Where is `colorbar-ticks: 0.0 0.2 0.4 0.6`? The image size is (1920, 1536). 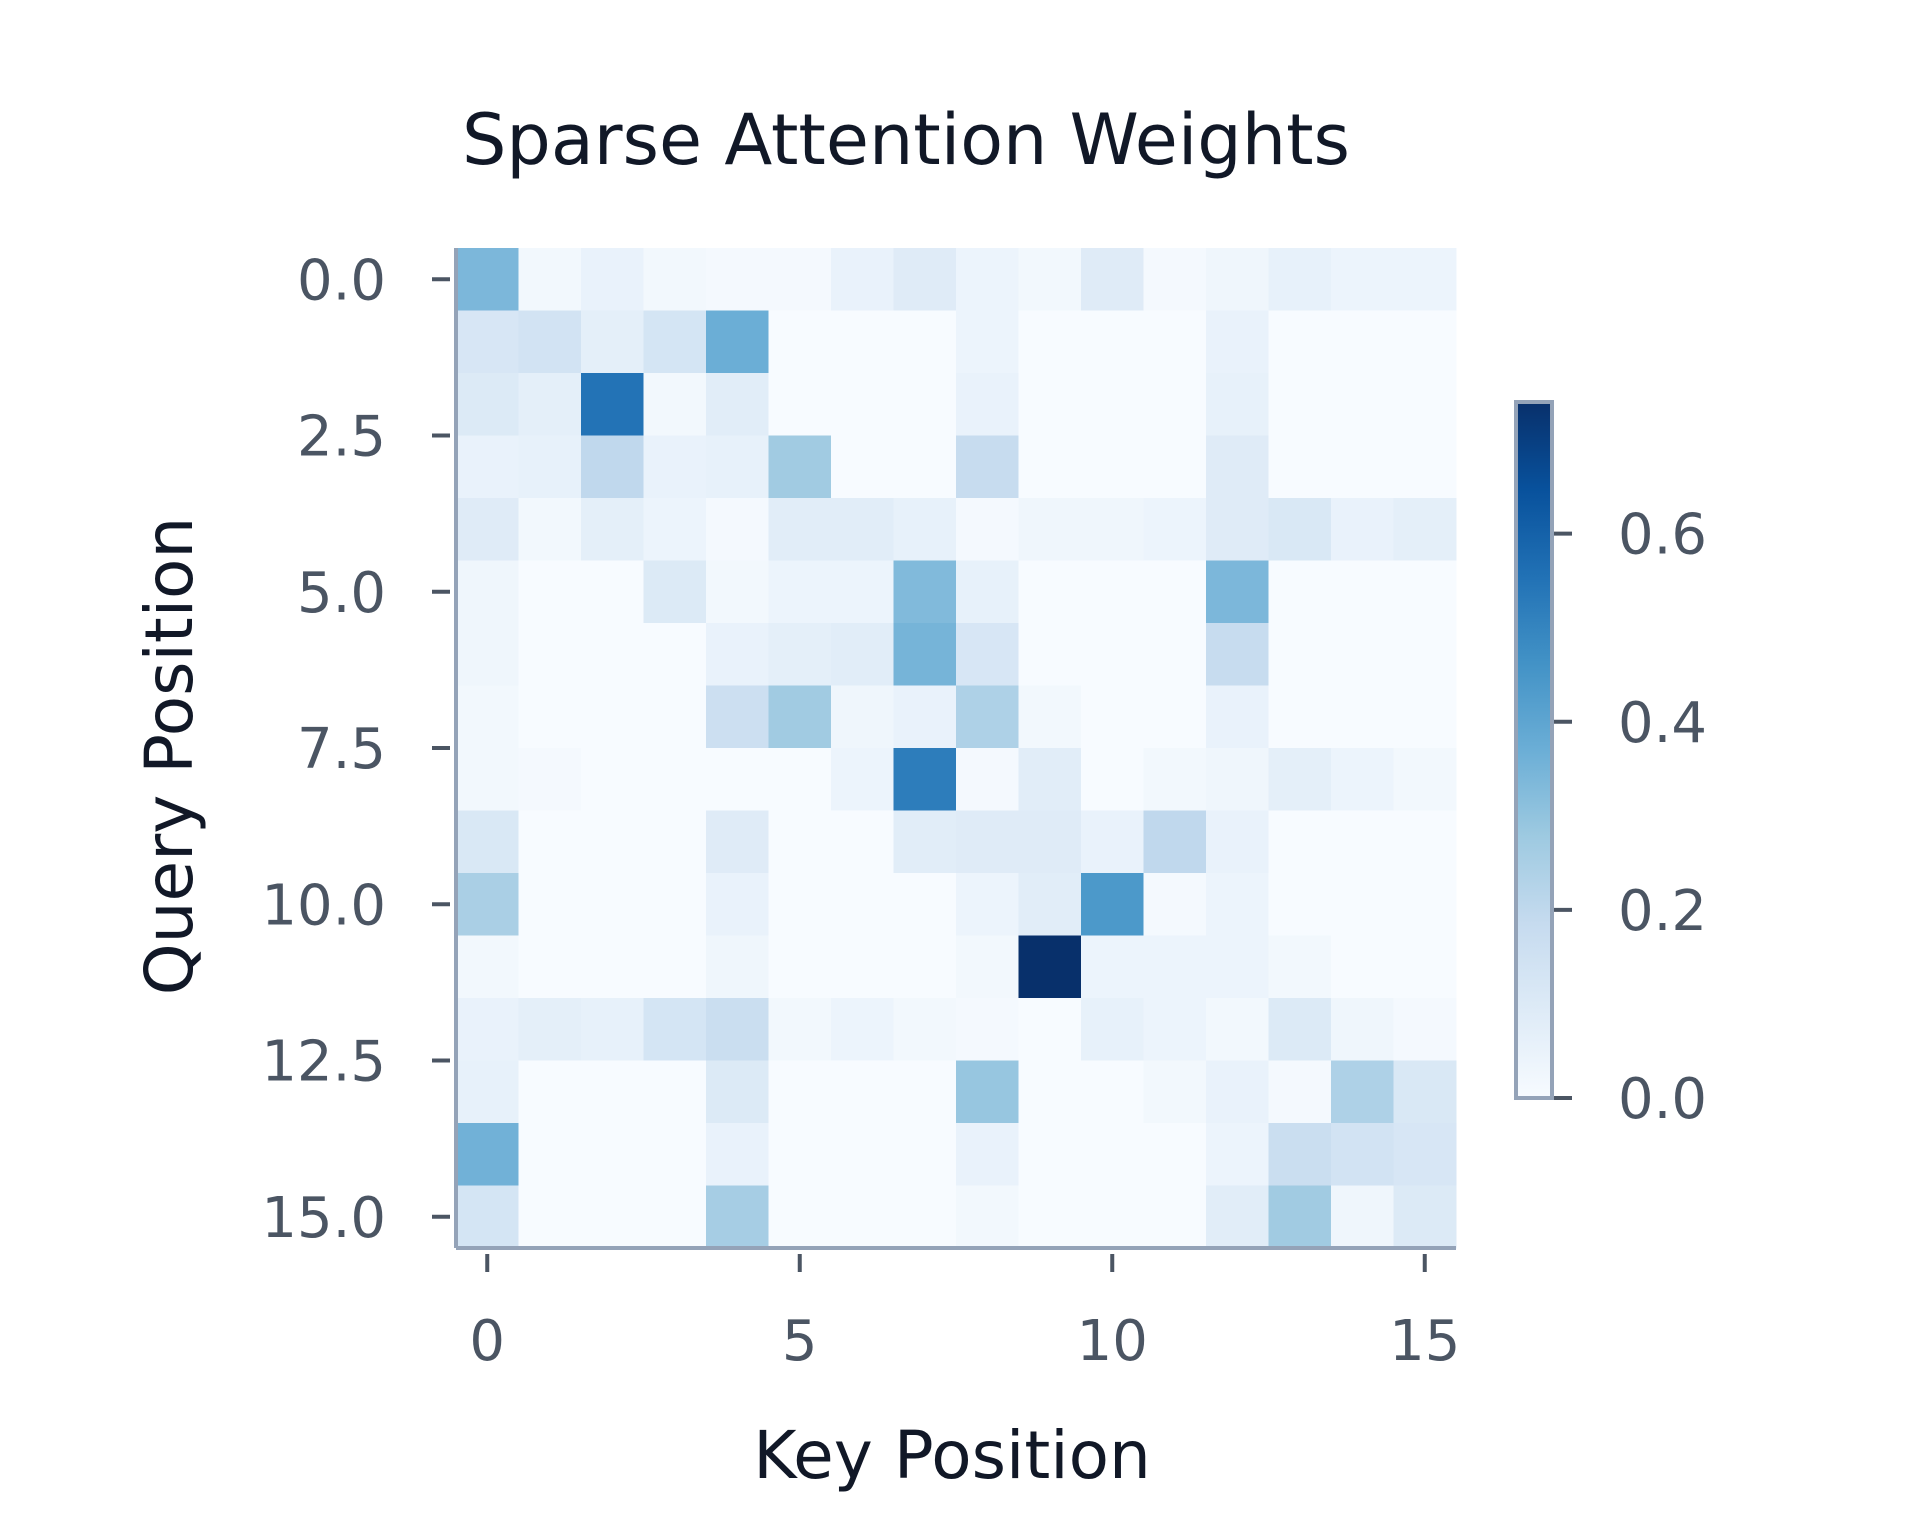 colorbar-ticks: 0.0 0.2 0.4 0.6 is located at coordinates (1630, 817).